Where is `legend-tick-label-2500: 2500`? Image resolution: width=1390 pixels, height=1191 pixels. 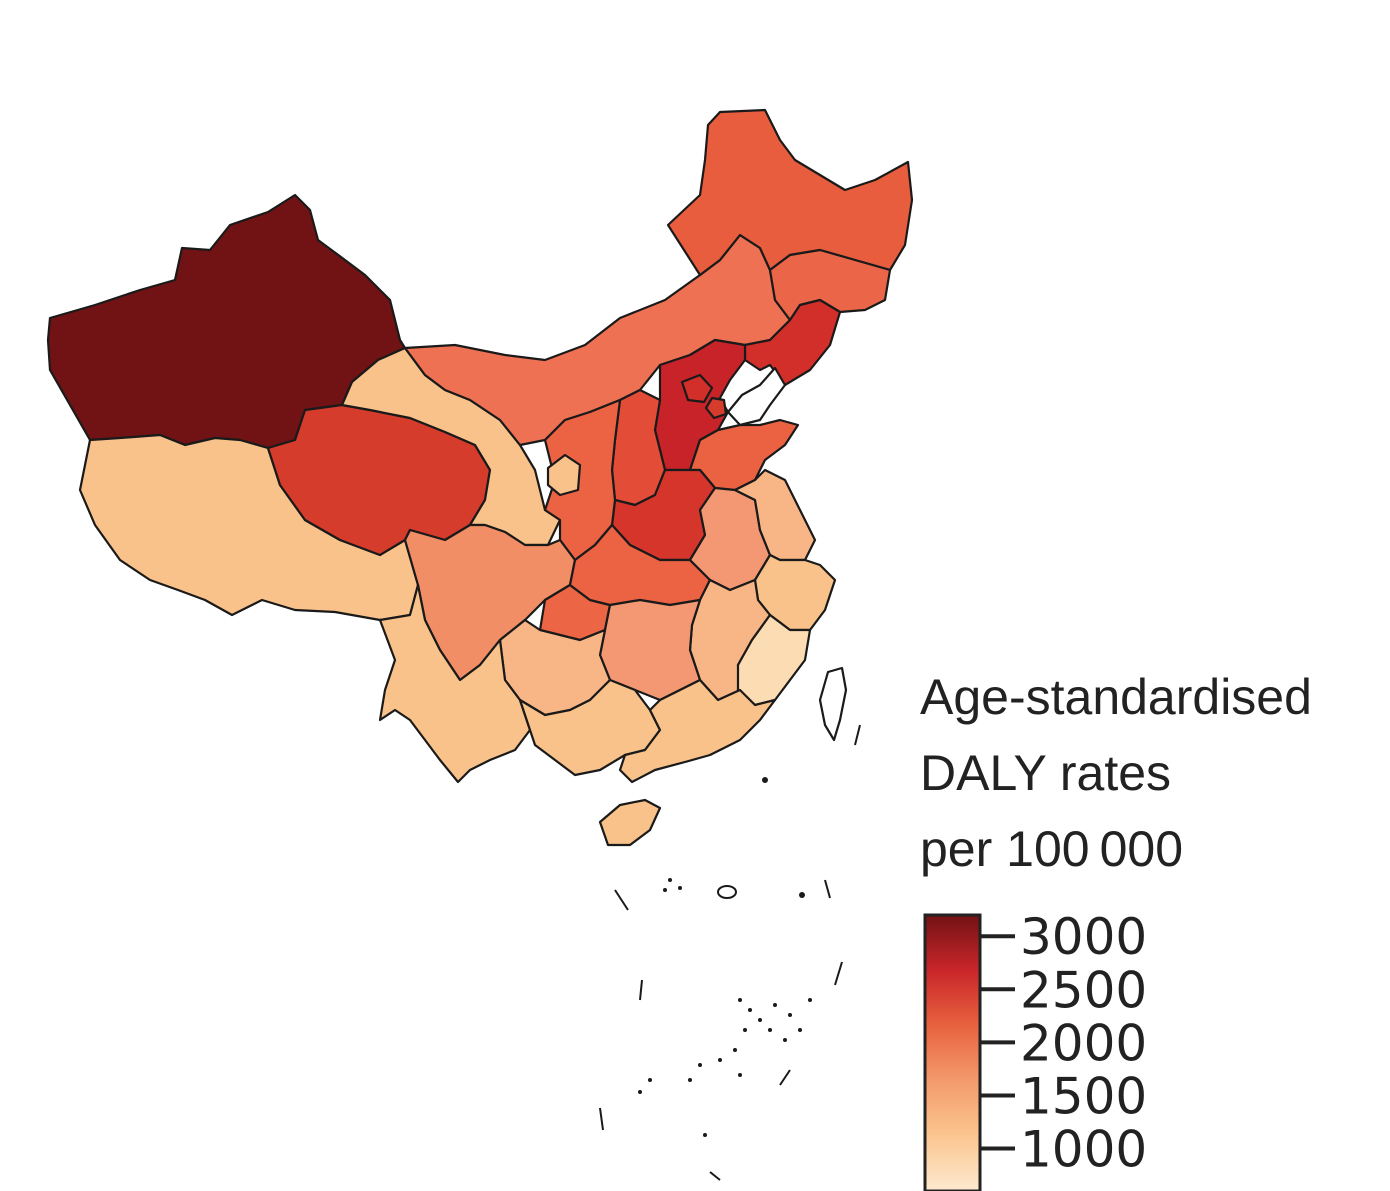 legend-tick-label-2500: 2500 is located at coordinates (1083, 990).